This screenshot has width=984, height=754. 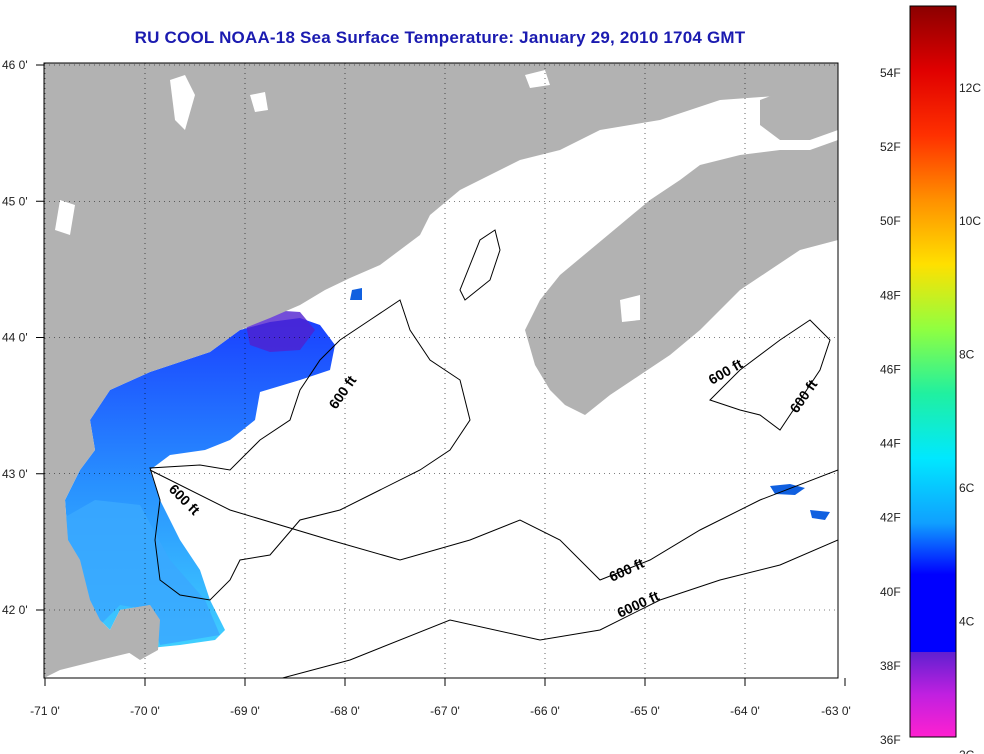 I want to click on colorbar-c-label: 8C, so click(x=967, y=355).